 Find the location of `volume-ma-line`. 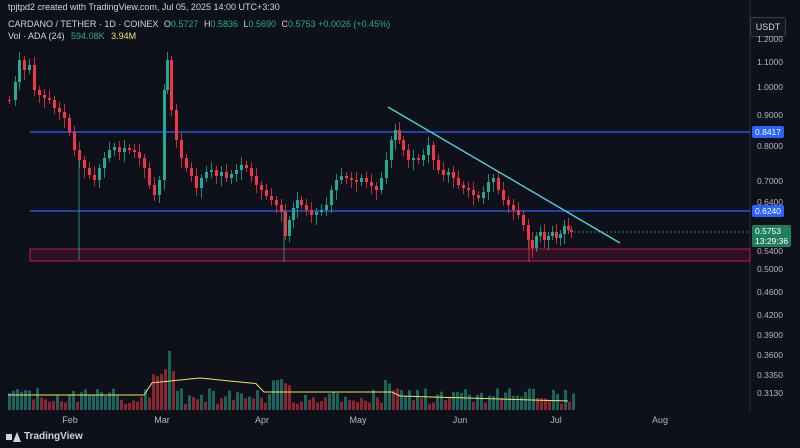

volume-ma-line is located at coordinates (288, 389).